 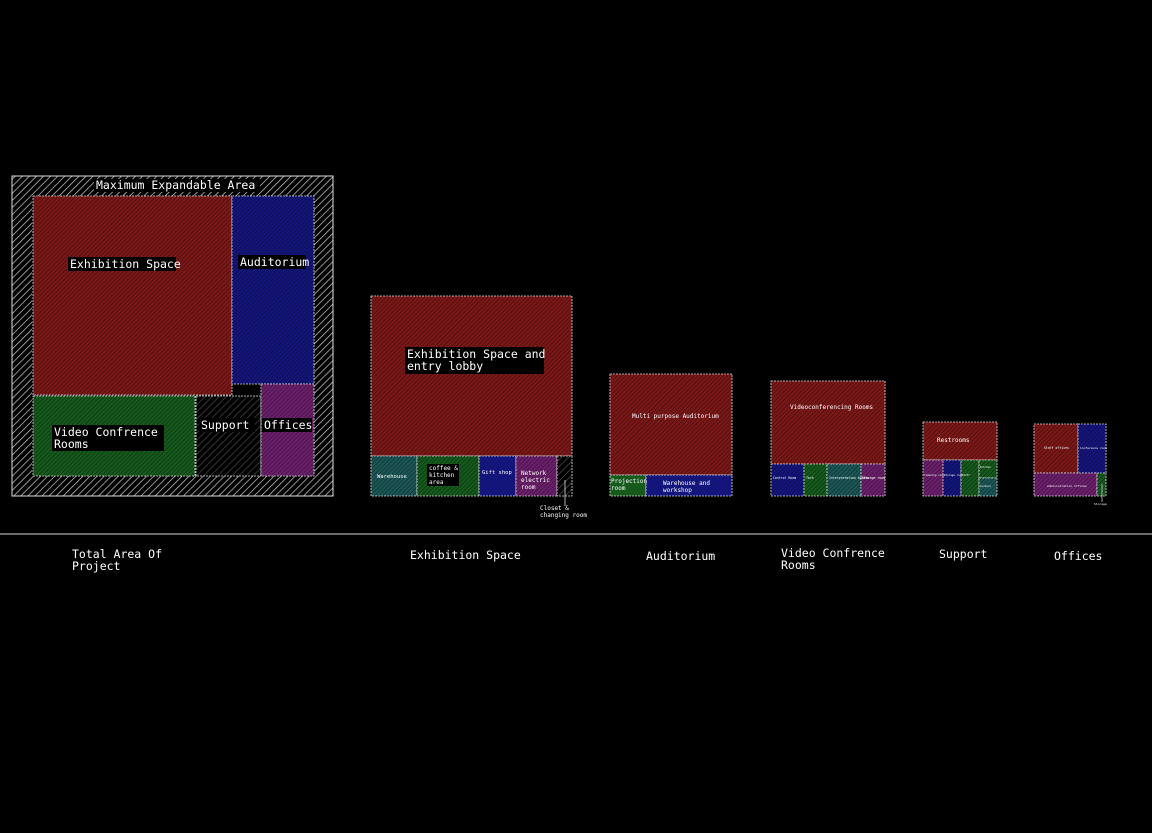 I want to click on exhibition-warehouse-label: Warehouse, so click(x=392, y=477).